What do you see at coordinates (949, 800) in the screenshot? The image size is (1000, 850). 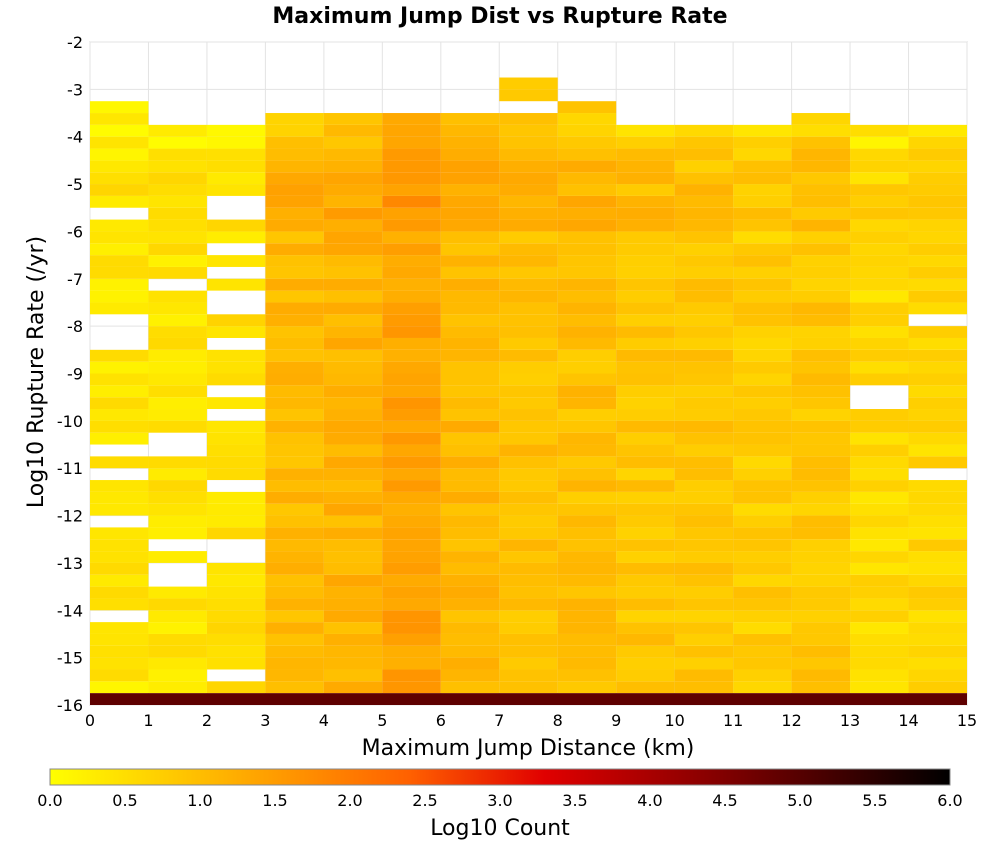 I see `colorbar-tick-label: 6.0` at bounding box center [949, 800].